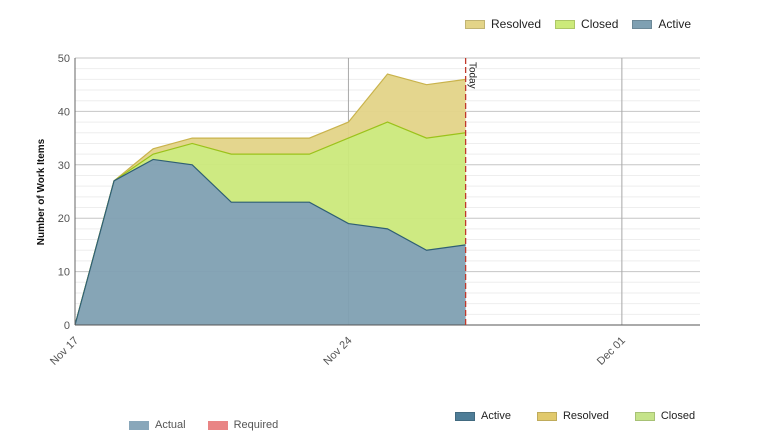 The image size is (777, 434). What do you see at coordinates (41, 191) in the screenshot?
I see `y-axis-label: Number of Work Items` at bounding box center [41, 191].